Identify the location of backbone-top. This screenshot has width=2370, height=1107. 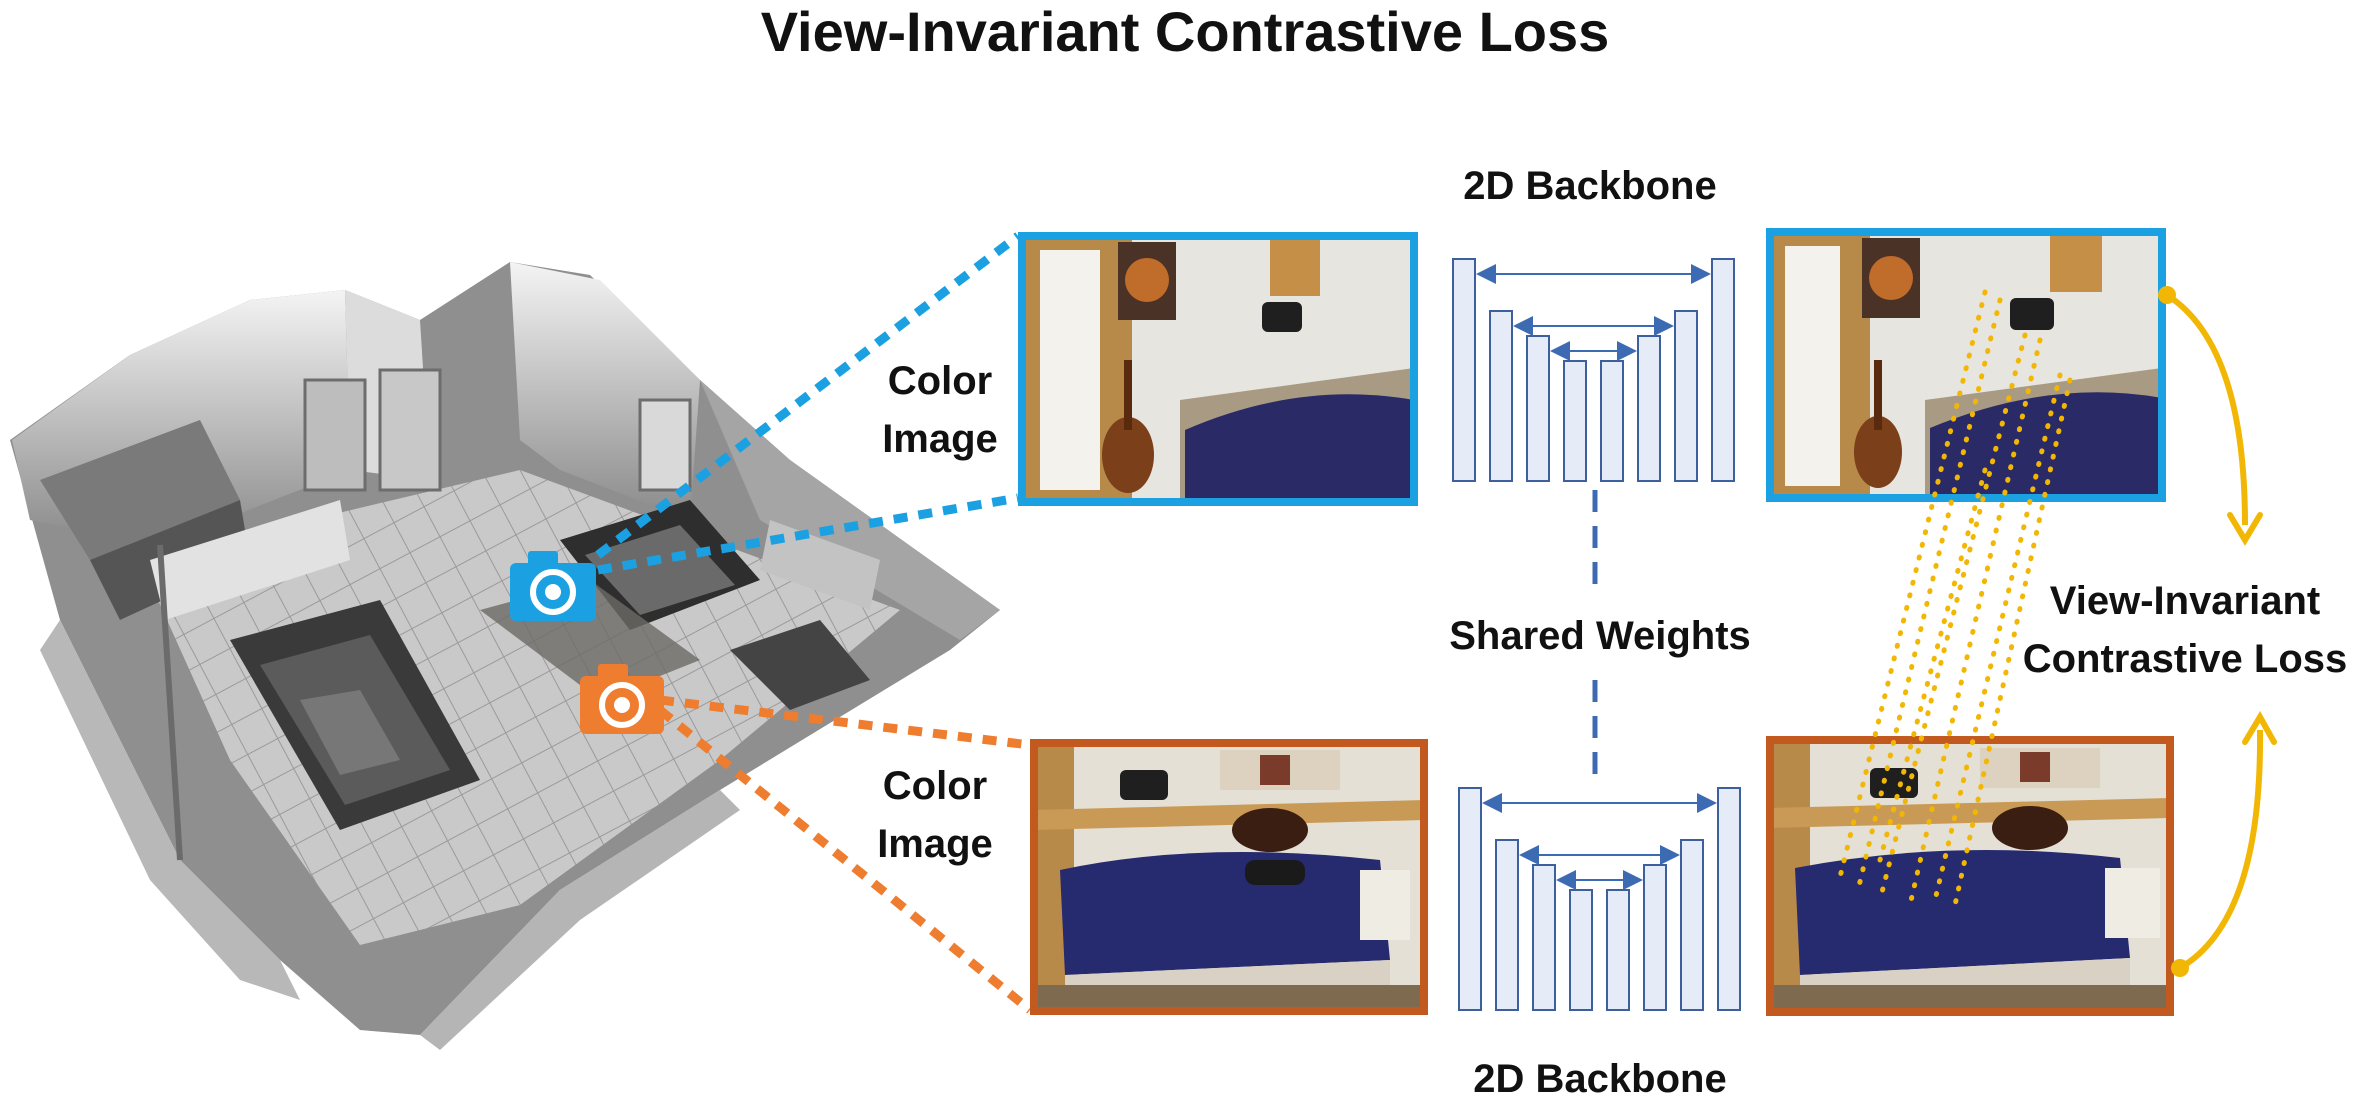
(1593, 370).